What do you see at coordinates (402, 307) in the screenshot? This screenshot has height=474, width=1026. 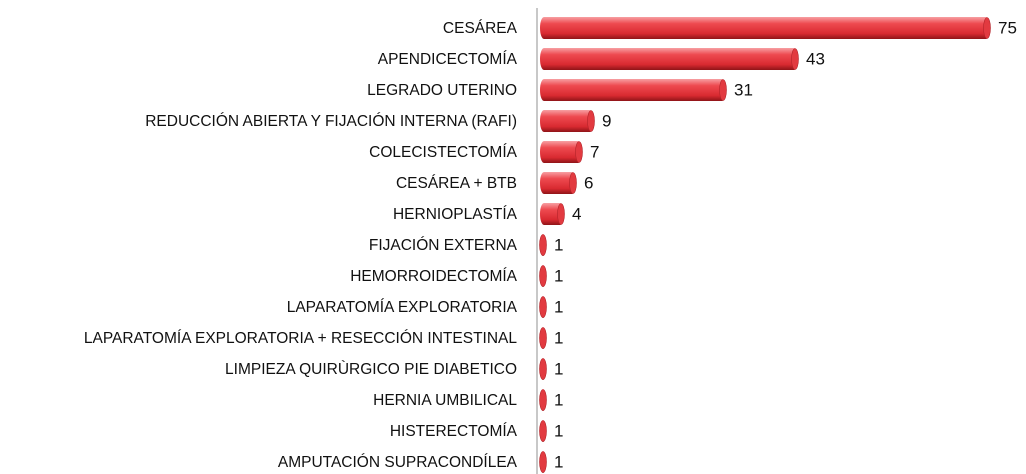 I see `category-label: LAPARATOMÍA EXPLORATORIA` at bounding box center [402, 307].